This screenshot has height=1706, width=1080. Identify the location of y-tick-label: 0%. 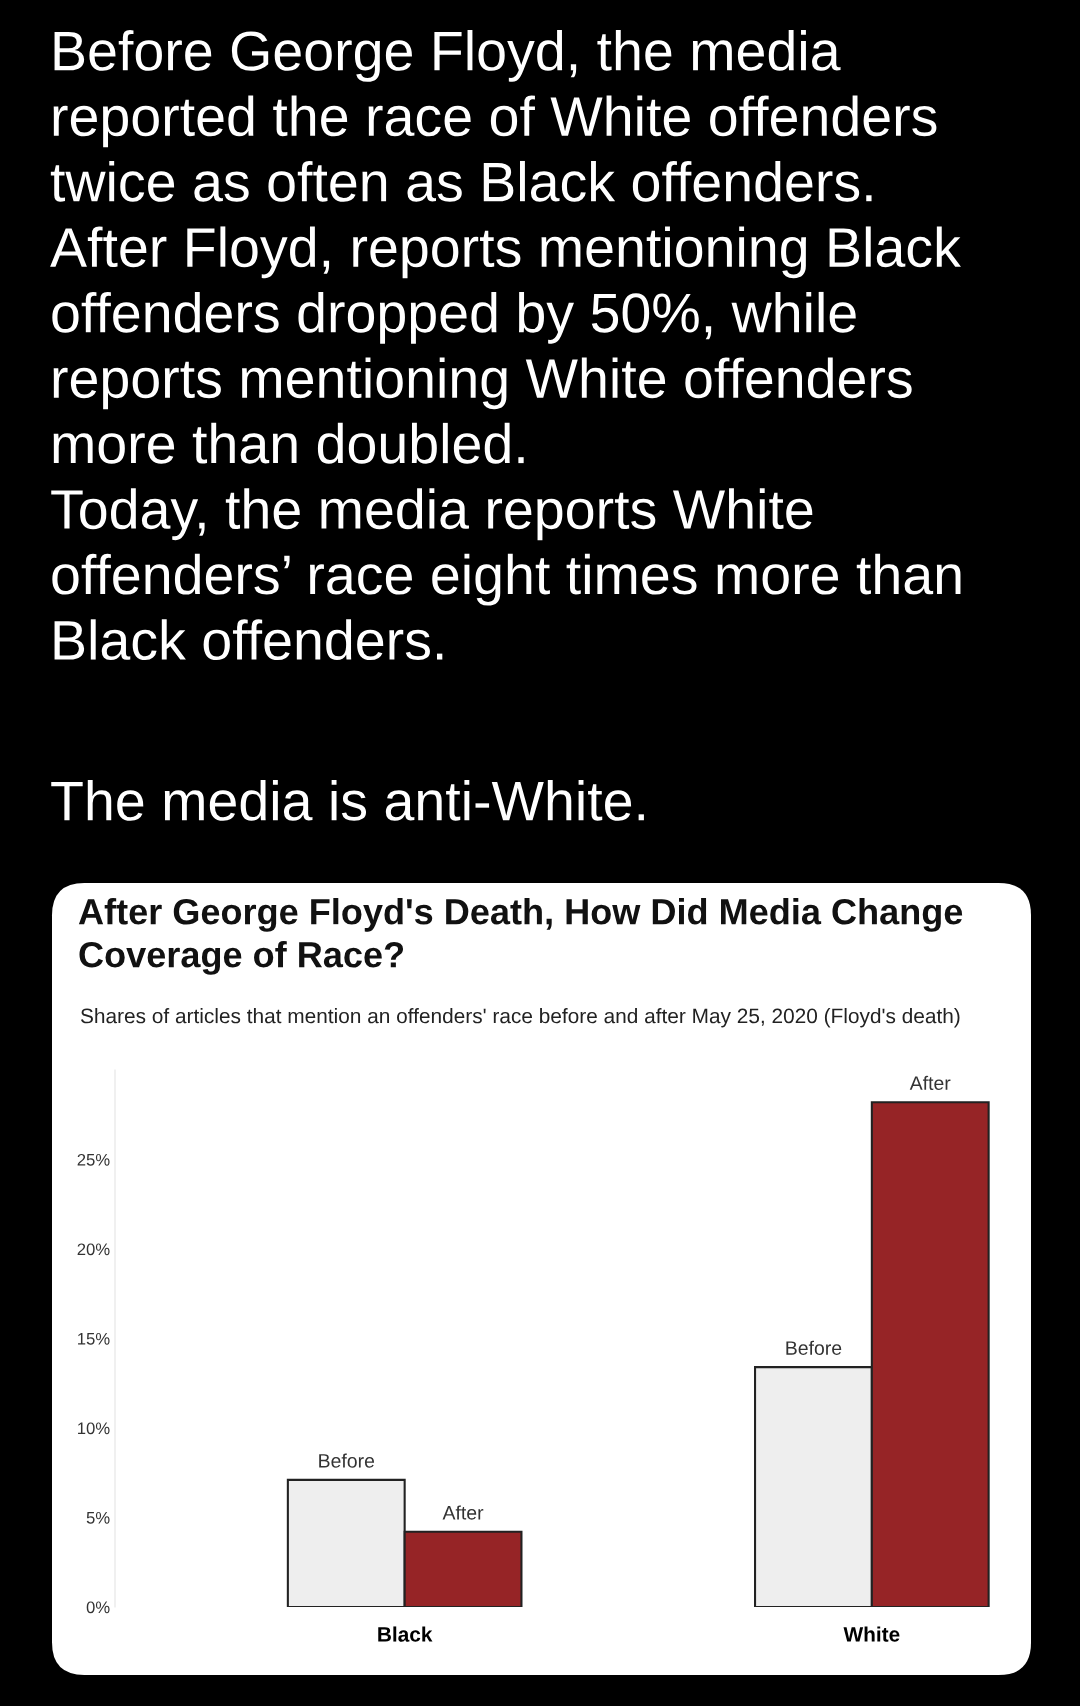
(98, 1607).